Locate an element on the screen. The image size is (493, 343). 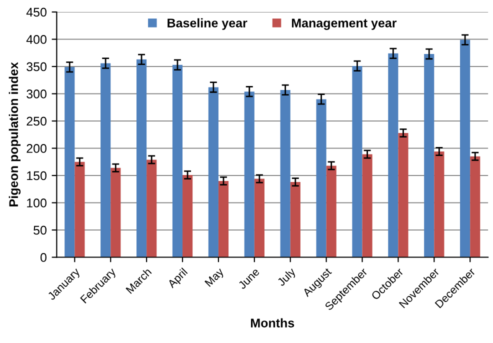
y-tick-label: 250 is located at coordinates (36, 121).